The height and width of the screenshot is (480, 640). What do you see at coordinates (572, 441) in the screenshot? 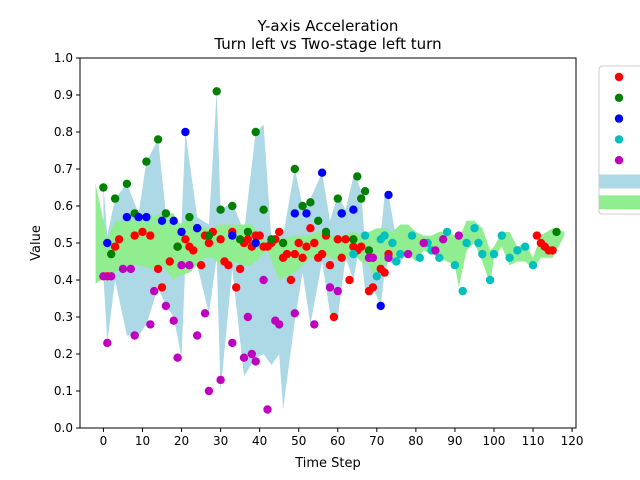
I see `x-tick-label: 120` at bounding box center [572, 441].